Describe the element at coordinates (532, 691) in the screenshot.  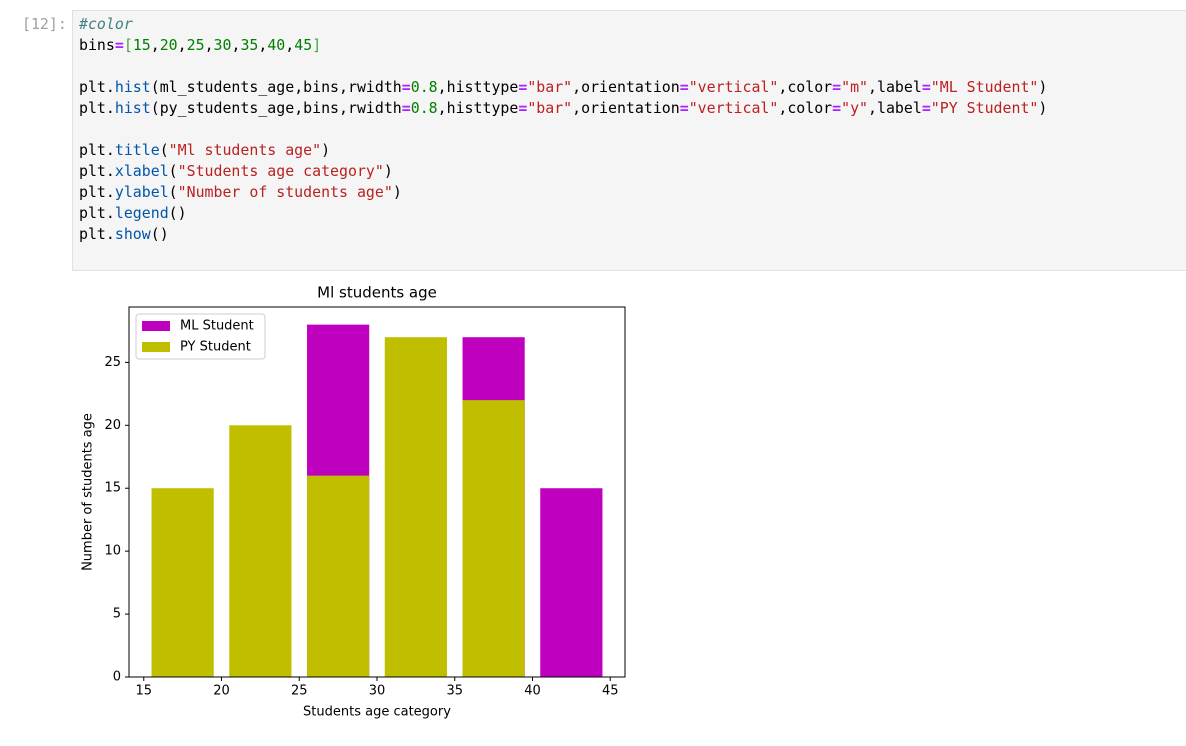
I see `x-tick-label: 40` at that location.